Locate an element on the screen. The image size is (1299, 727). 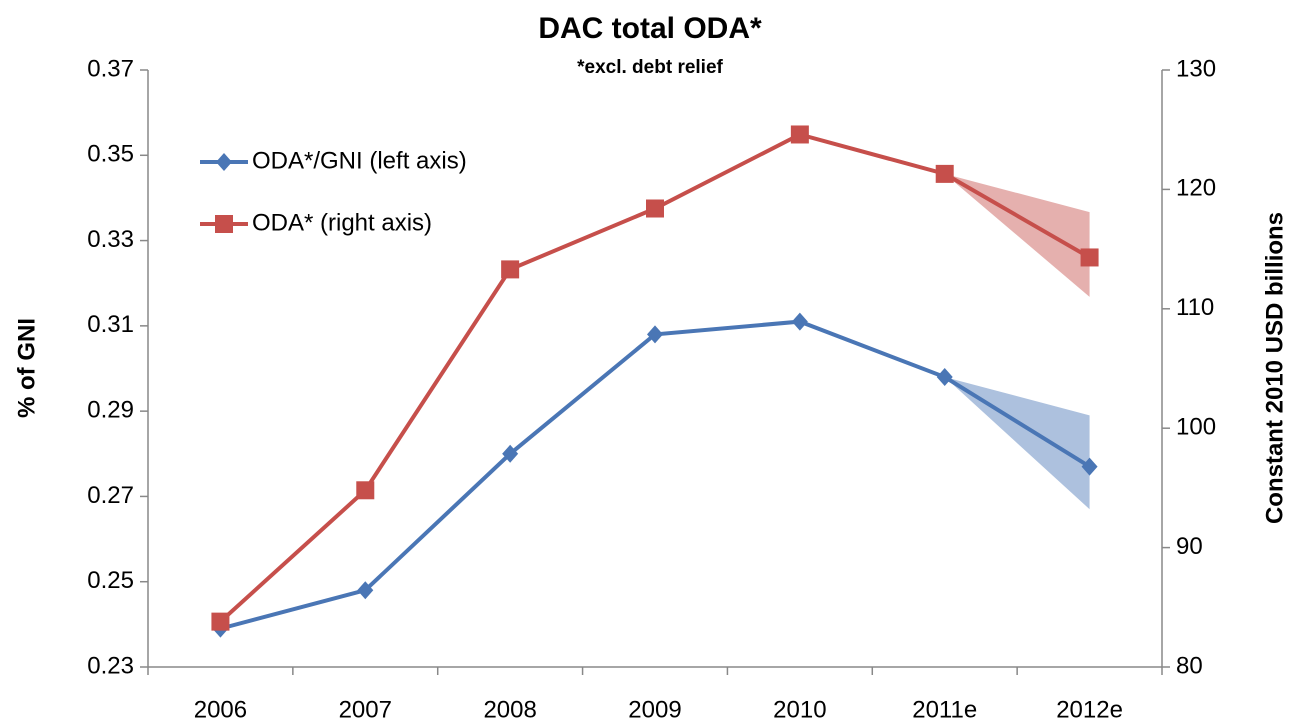
y2-tick-label: 80 is located at coordinates (1189, 665).